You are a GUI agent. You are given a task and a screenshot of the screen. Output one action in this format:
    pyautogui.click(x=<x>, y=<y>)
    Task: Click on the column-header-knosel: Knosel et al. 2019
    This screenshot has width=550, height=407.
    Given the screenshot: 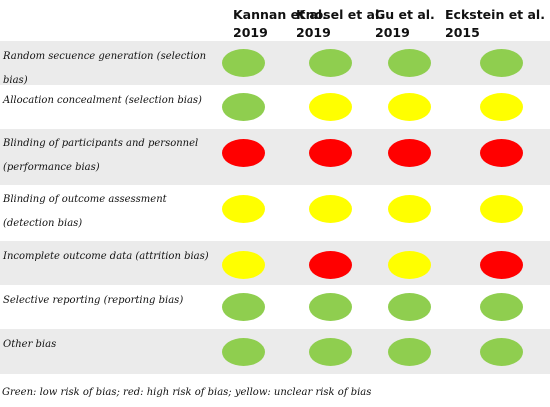 What is the action you would take?
    pyautogui.click(x=340, y=24)
    